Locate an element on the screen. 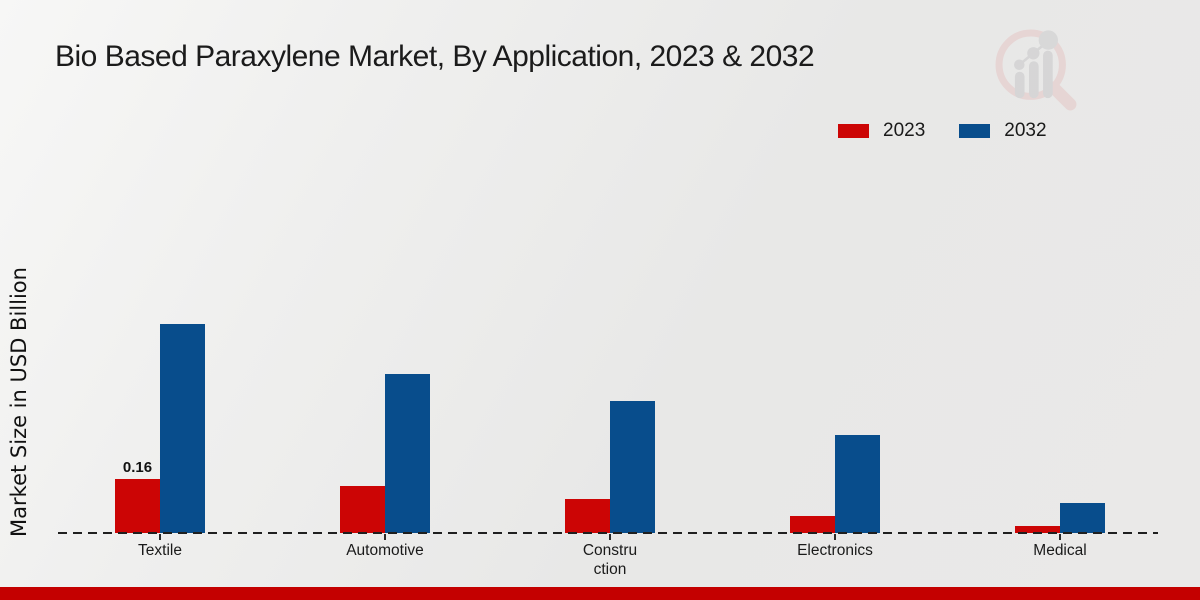 Image resolution: width=1200 pixels, height=600 pixels. bar-2023-automotive is located at coordinates (362, 509).